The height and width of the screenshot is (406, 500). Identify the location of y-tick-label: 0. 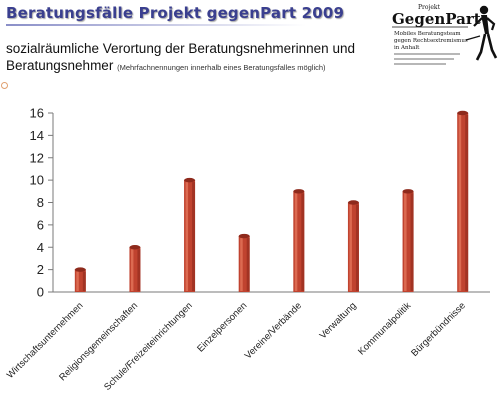
(40, 292).